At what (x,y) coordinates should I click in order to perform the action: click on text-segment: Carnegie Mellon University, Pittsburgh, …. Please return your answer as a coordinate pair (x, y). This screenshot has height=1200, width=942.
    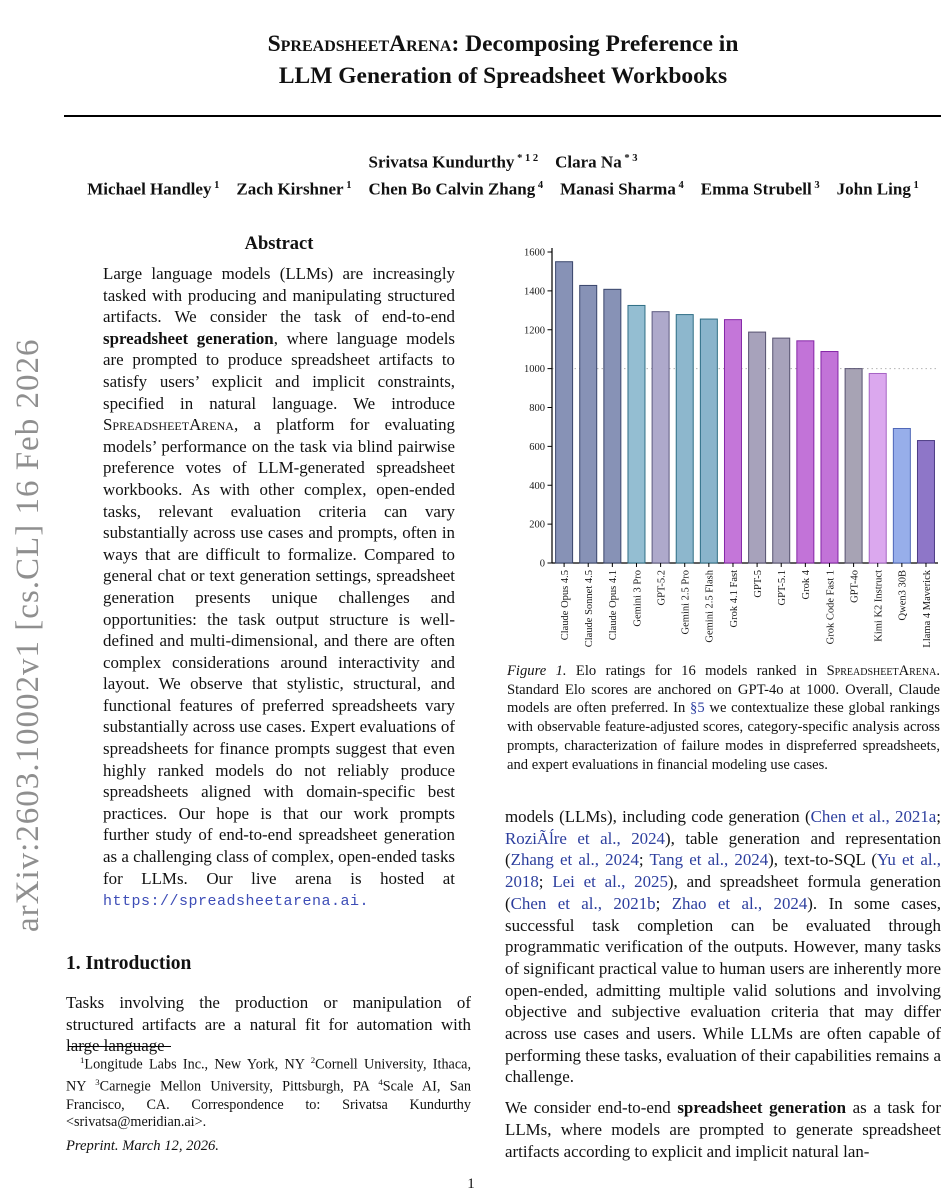
    Looking at the image, I should click on (239, 1087).